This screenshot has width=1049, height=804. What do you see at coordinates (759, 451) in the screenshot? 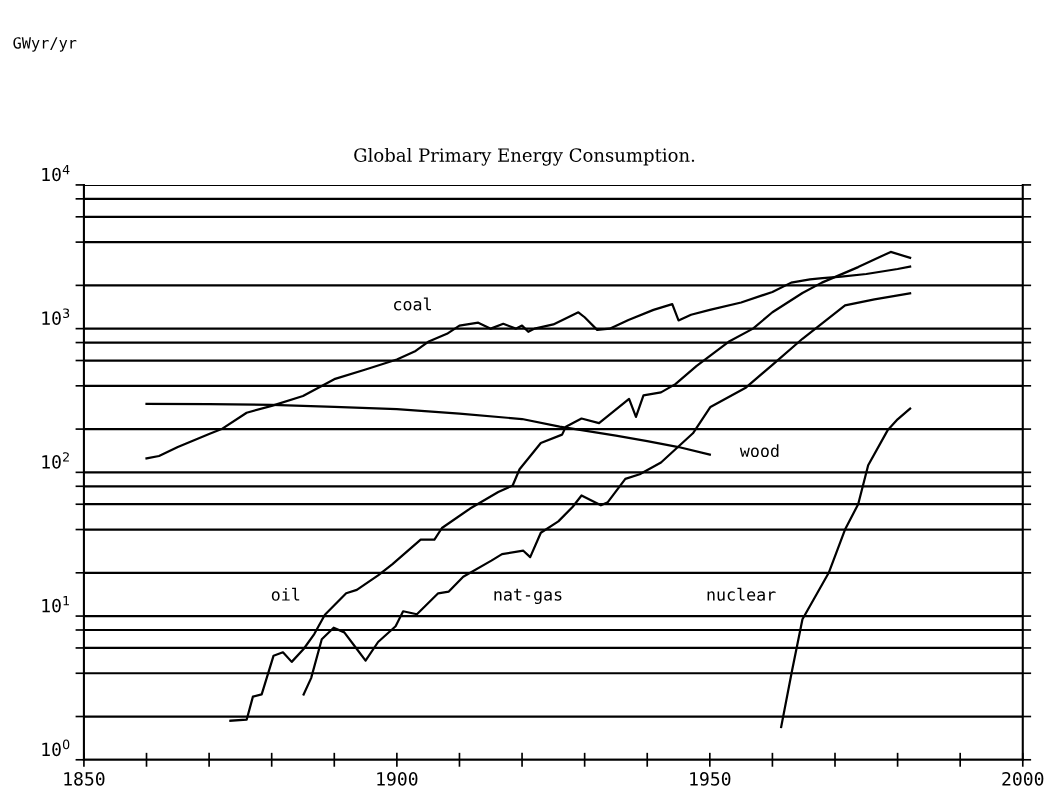
I see `series-label: wood` at bounding box center [759, 451].